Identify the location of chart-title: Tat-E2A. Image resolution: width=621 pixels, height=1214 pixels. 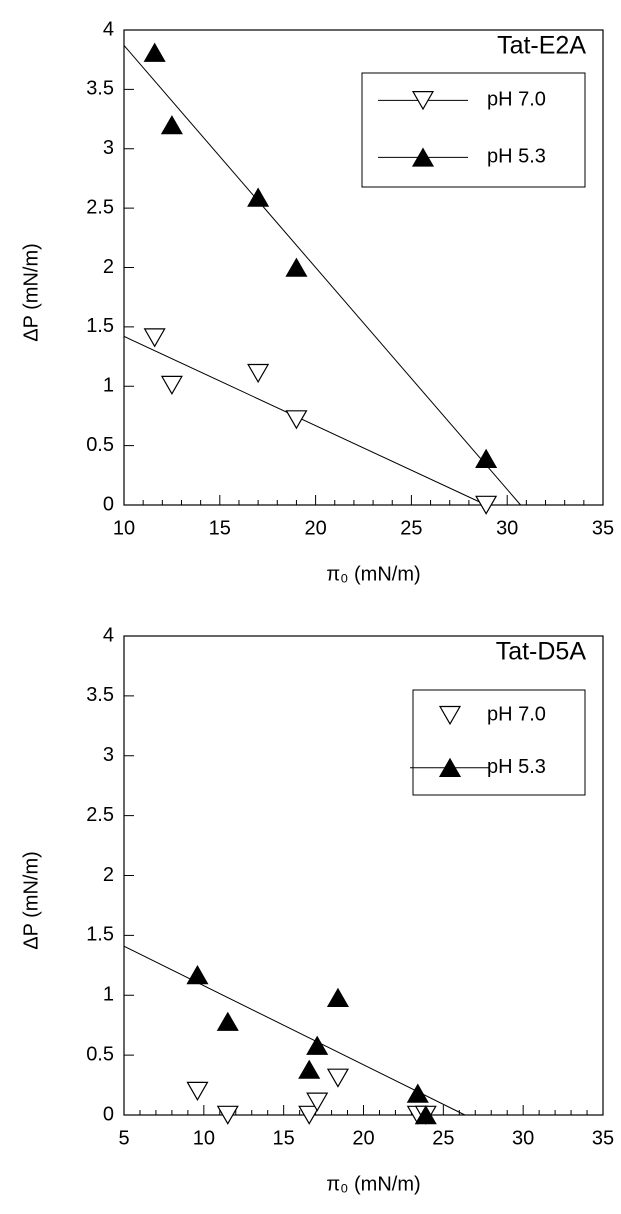
(541, 46).